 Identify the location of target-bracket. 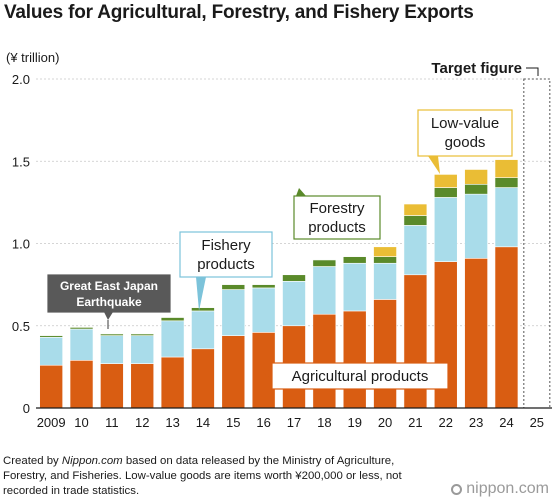
(532, 71).